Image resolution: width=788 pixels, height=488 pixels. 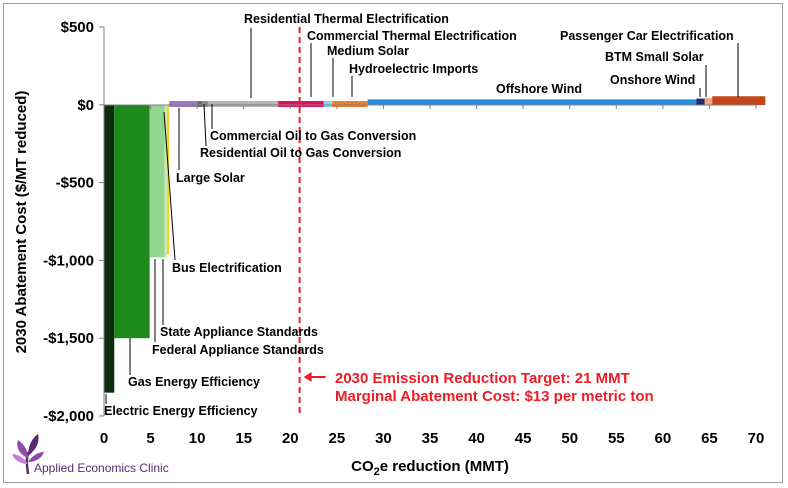 What do you see at coordinates (709, 438) in the screenshot?
I see `x-tick-label-13: 65` at bounding box center [709, 438].